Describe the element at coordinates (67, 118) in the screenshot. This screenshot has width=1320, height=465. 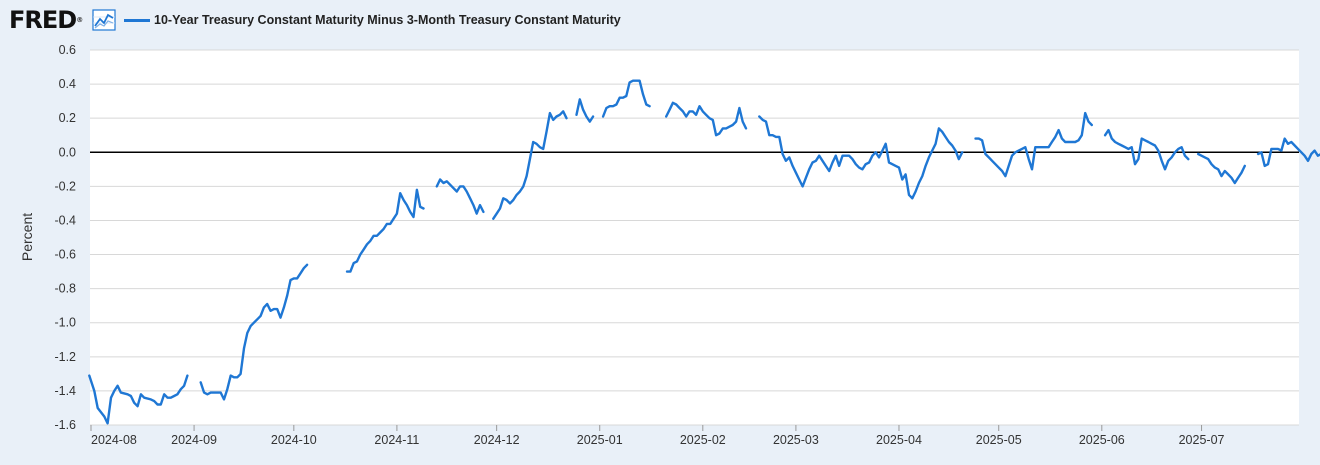
I see `y-tick-label: 0.2` at that location.